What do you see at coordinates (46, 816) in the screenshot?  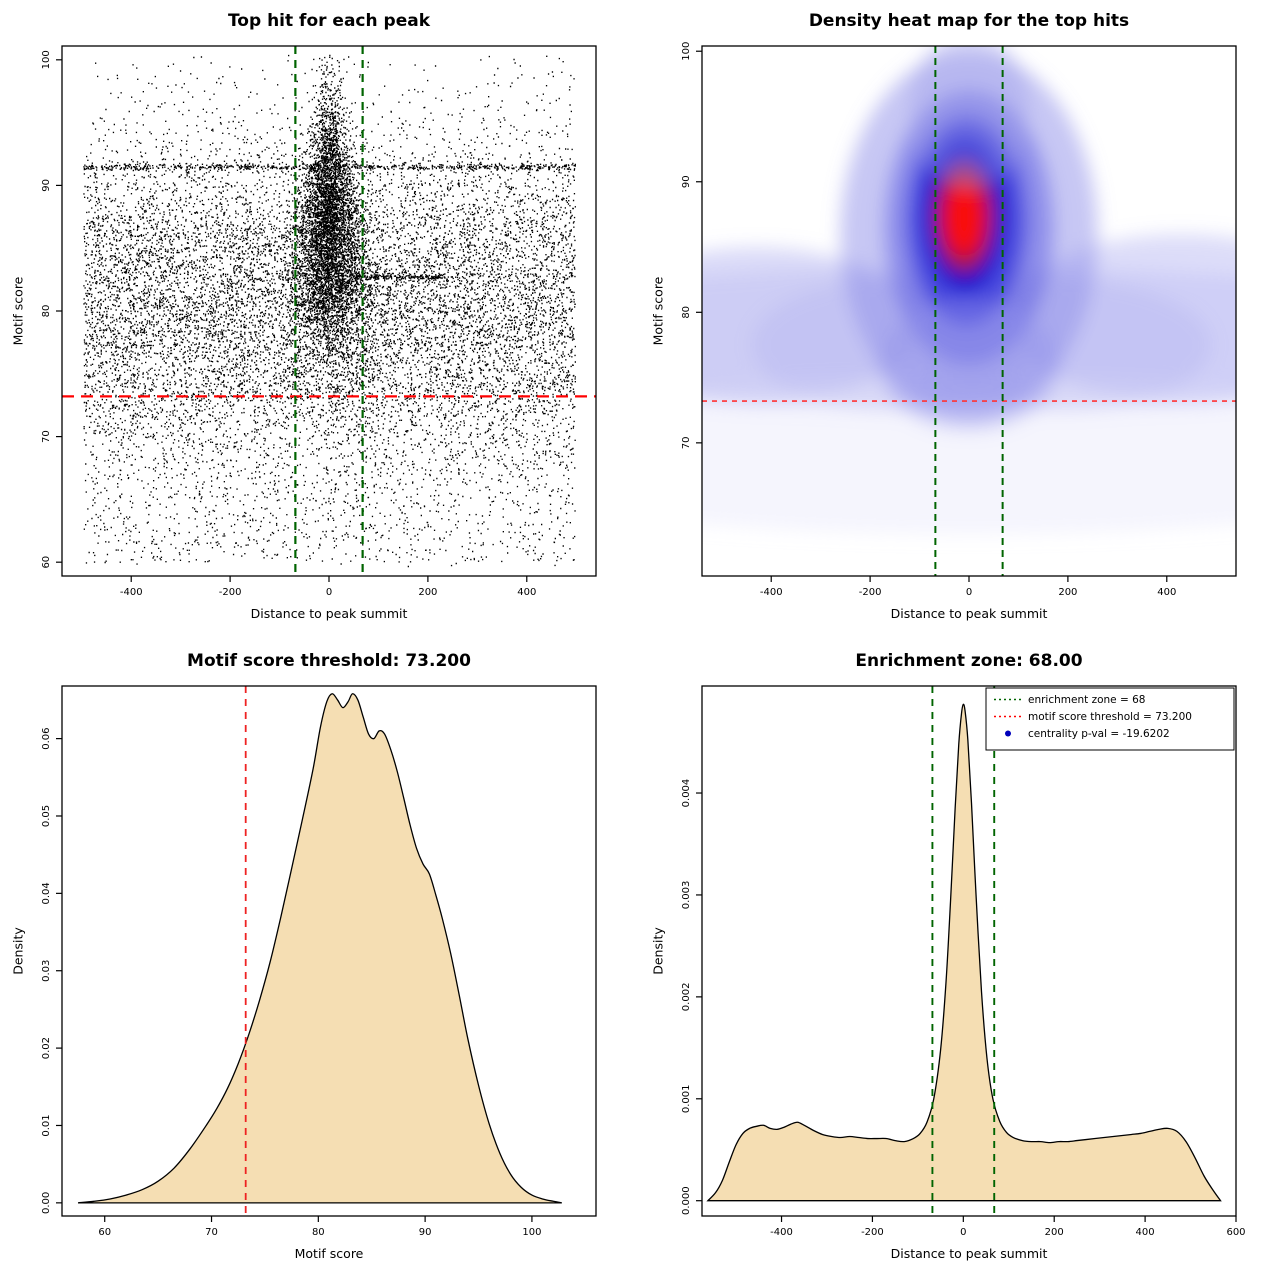 I see `y-tick-label: 0.05` at bounding box center [46, 816].